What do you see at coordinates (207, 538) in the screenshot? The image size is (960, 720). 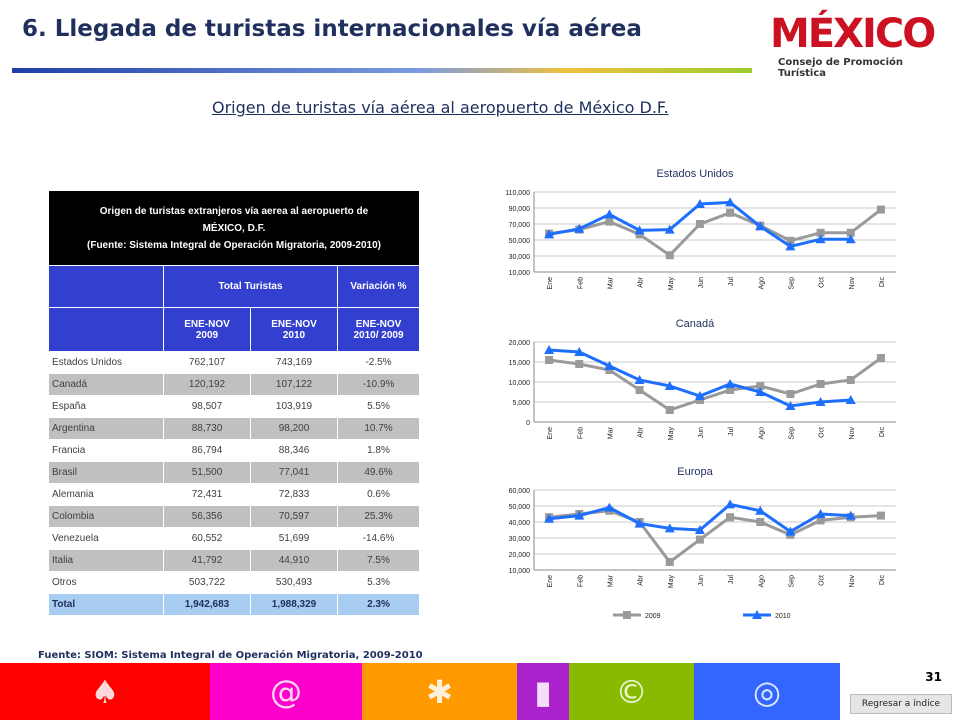 I see `value-2009-cell: 60,552` at bounding box center [207, 538].